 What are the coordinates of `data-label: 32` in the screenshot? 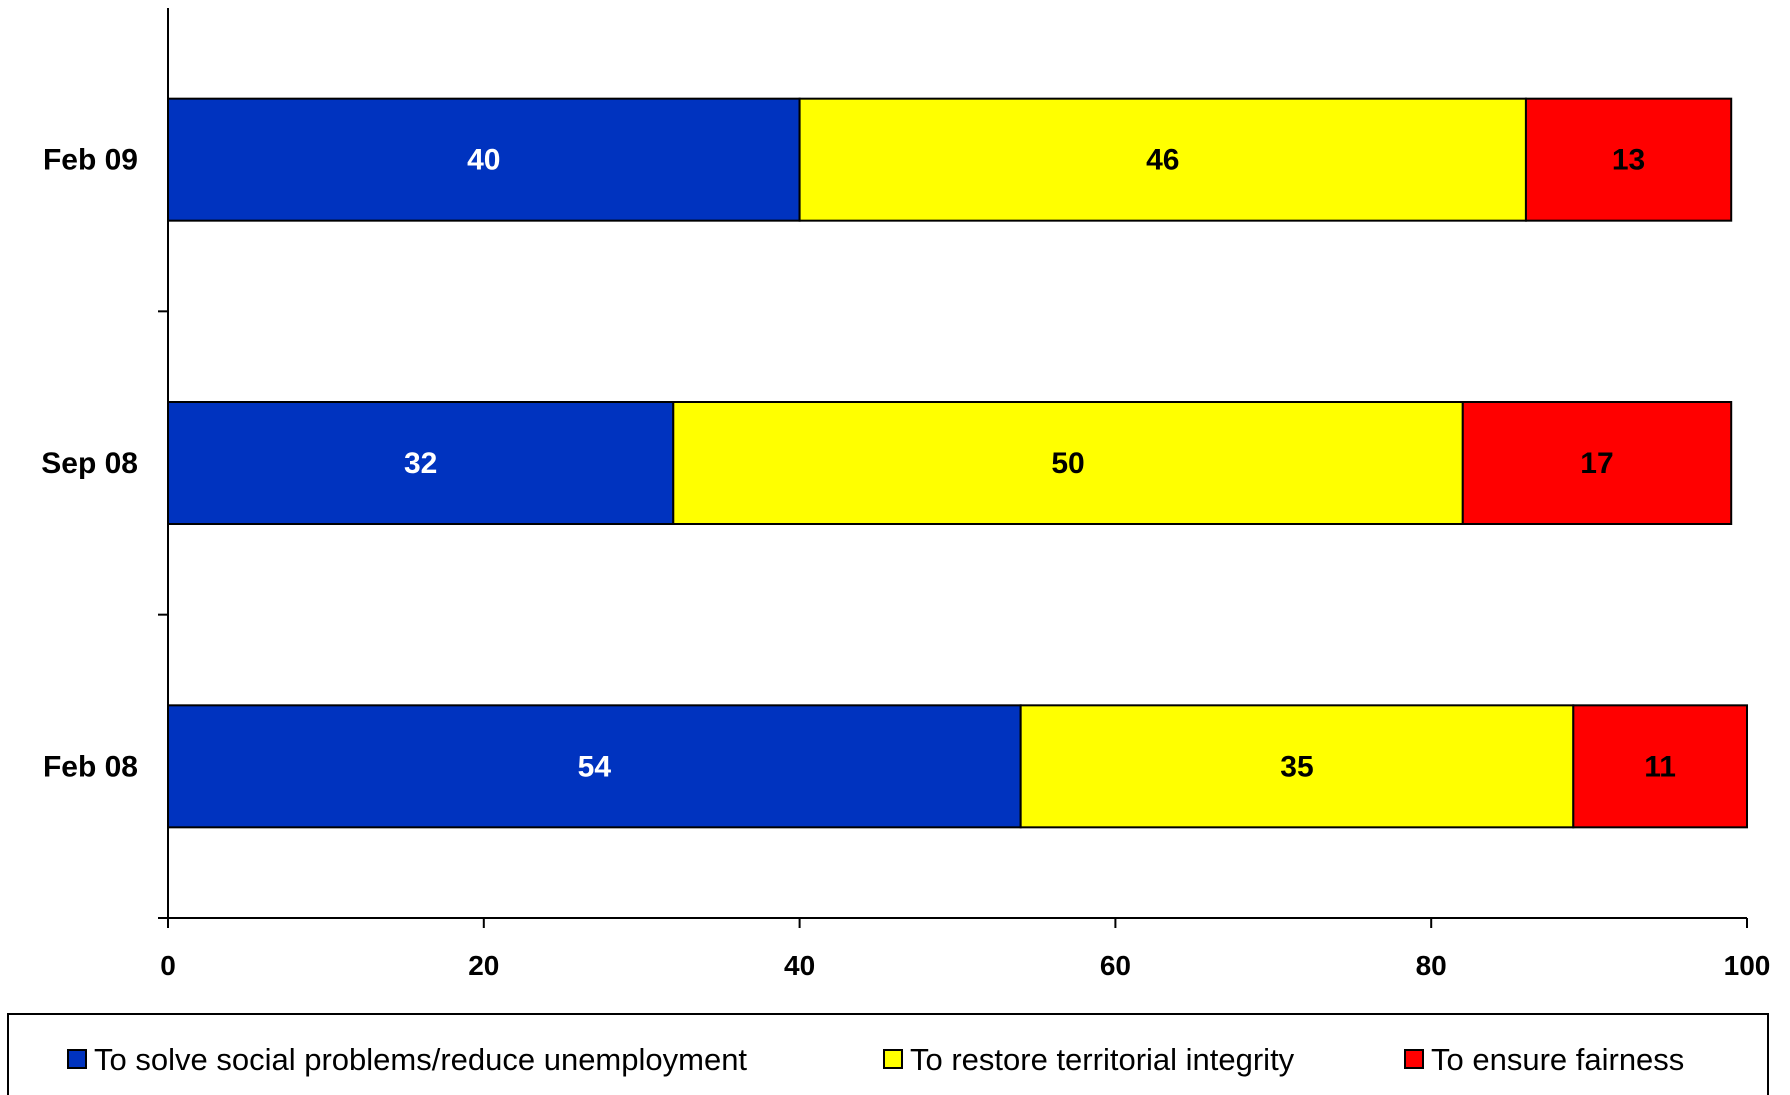 It's located at (420, 463).